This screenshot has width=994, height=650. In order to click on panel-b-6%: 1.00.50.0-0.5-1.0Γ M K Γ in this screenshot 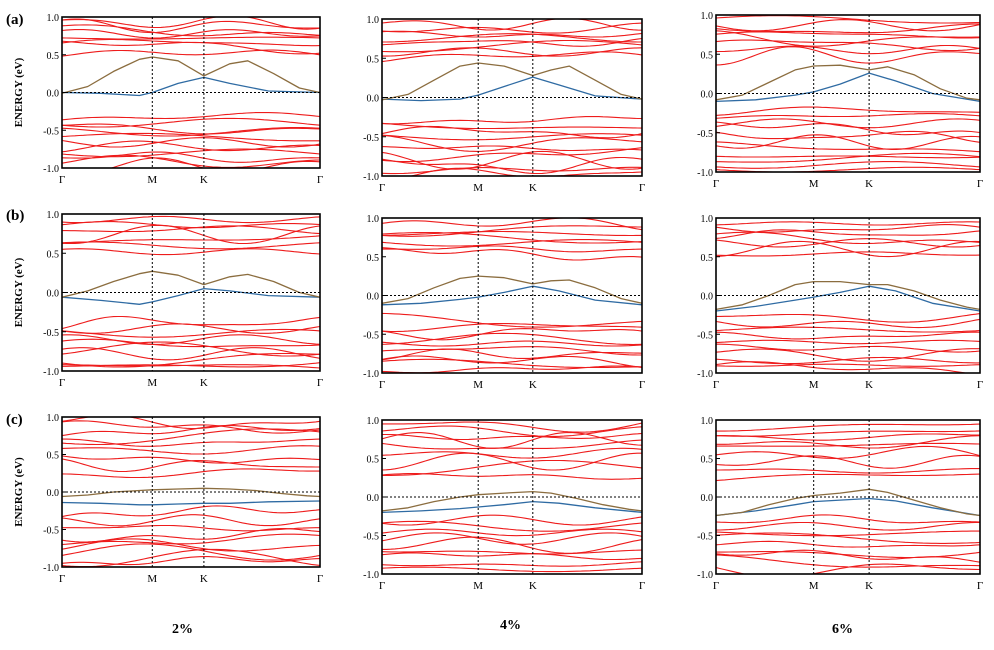, I will do `click(840, 302)`.